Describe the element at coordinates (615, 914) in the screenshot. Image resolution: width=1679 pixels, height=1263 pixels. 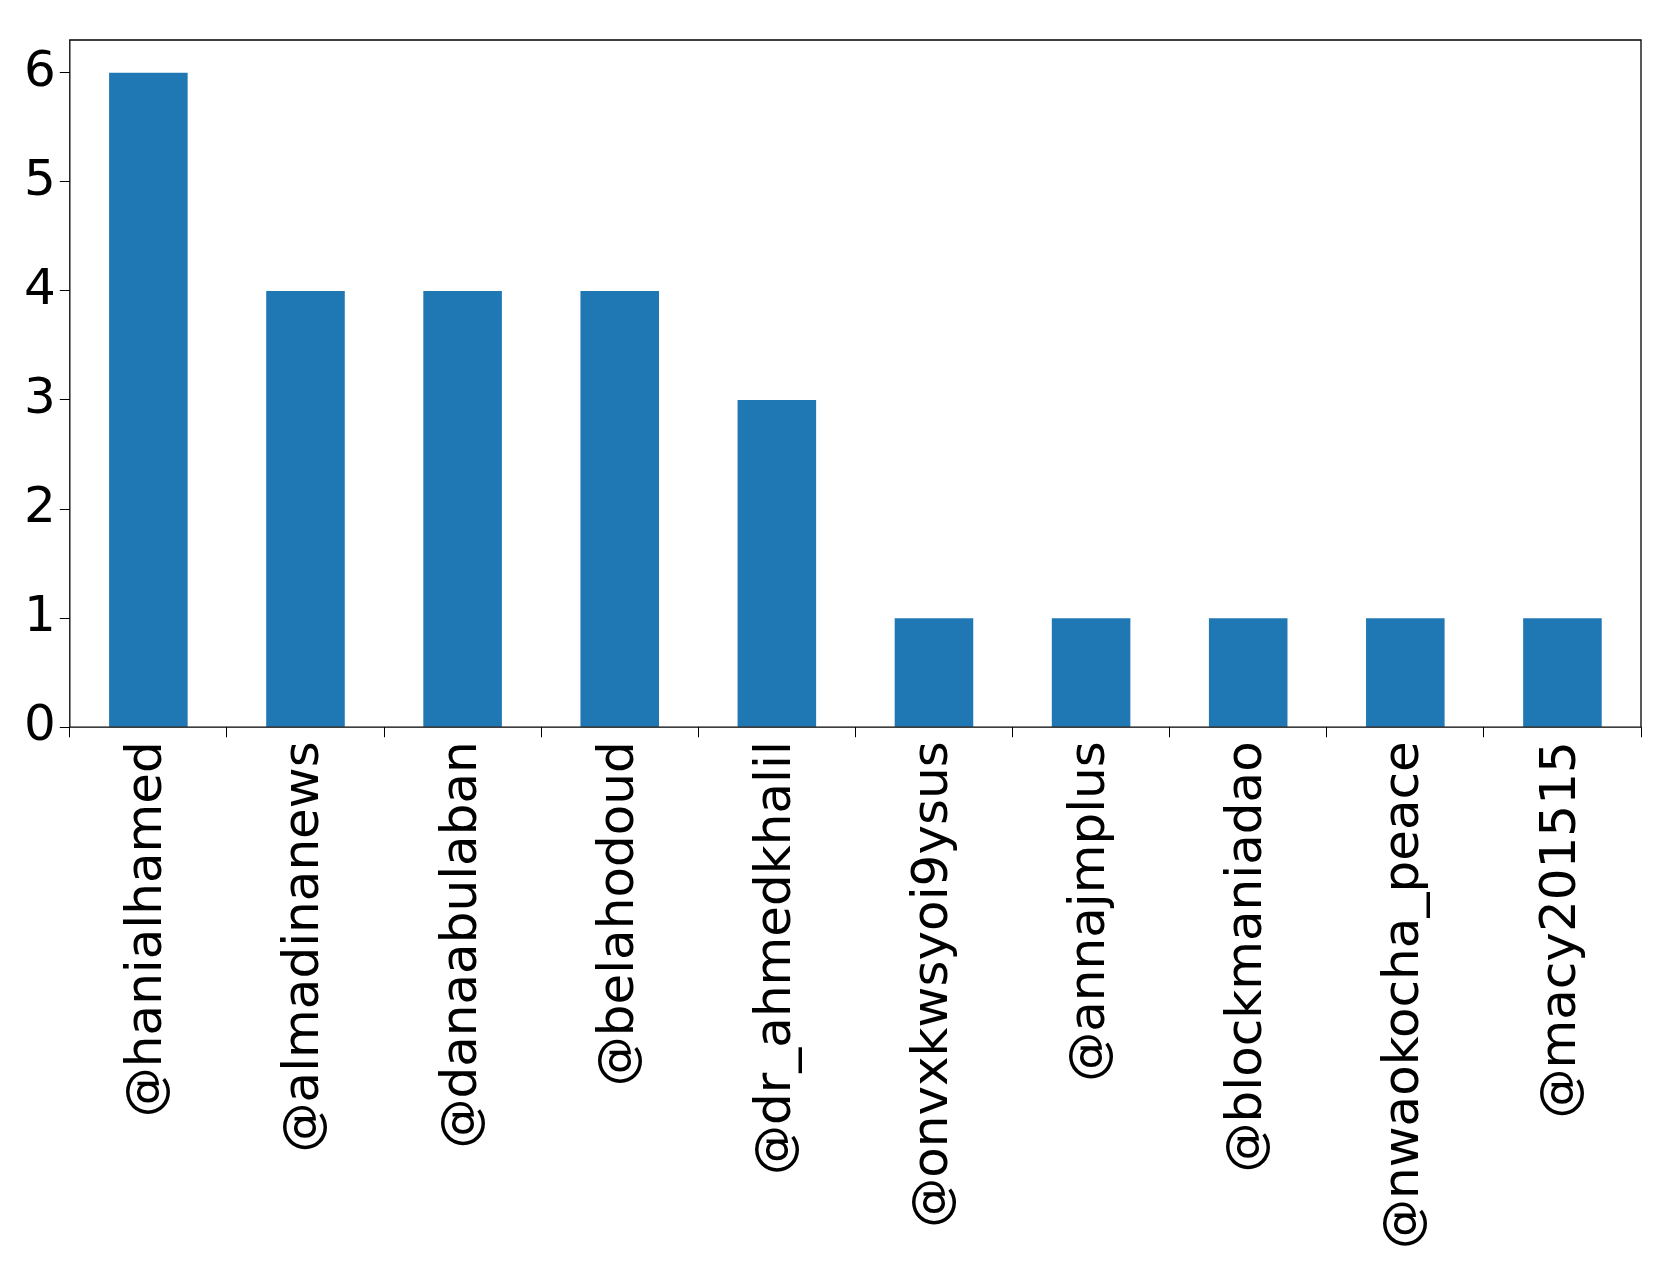
I see `x-tick-label: @belahodoud` at that location.